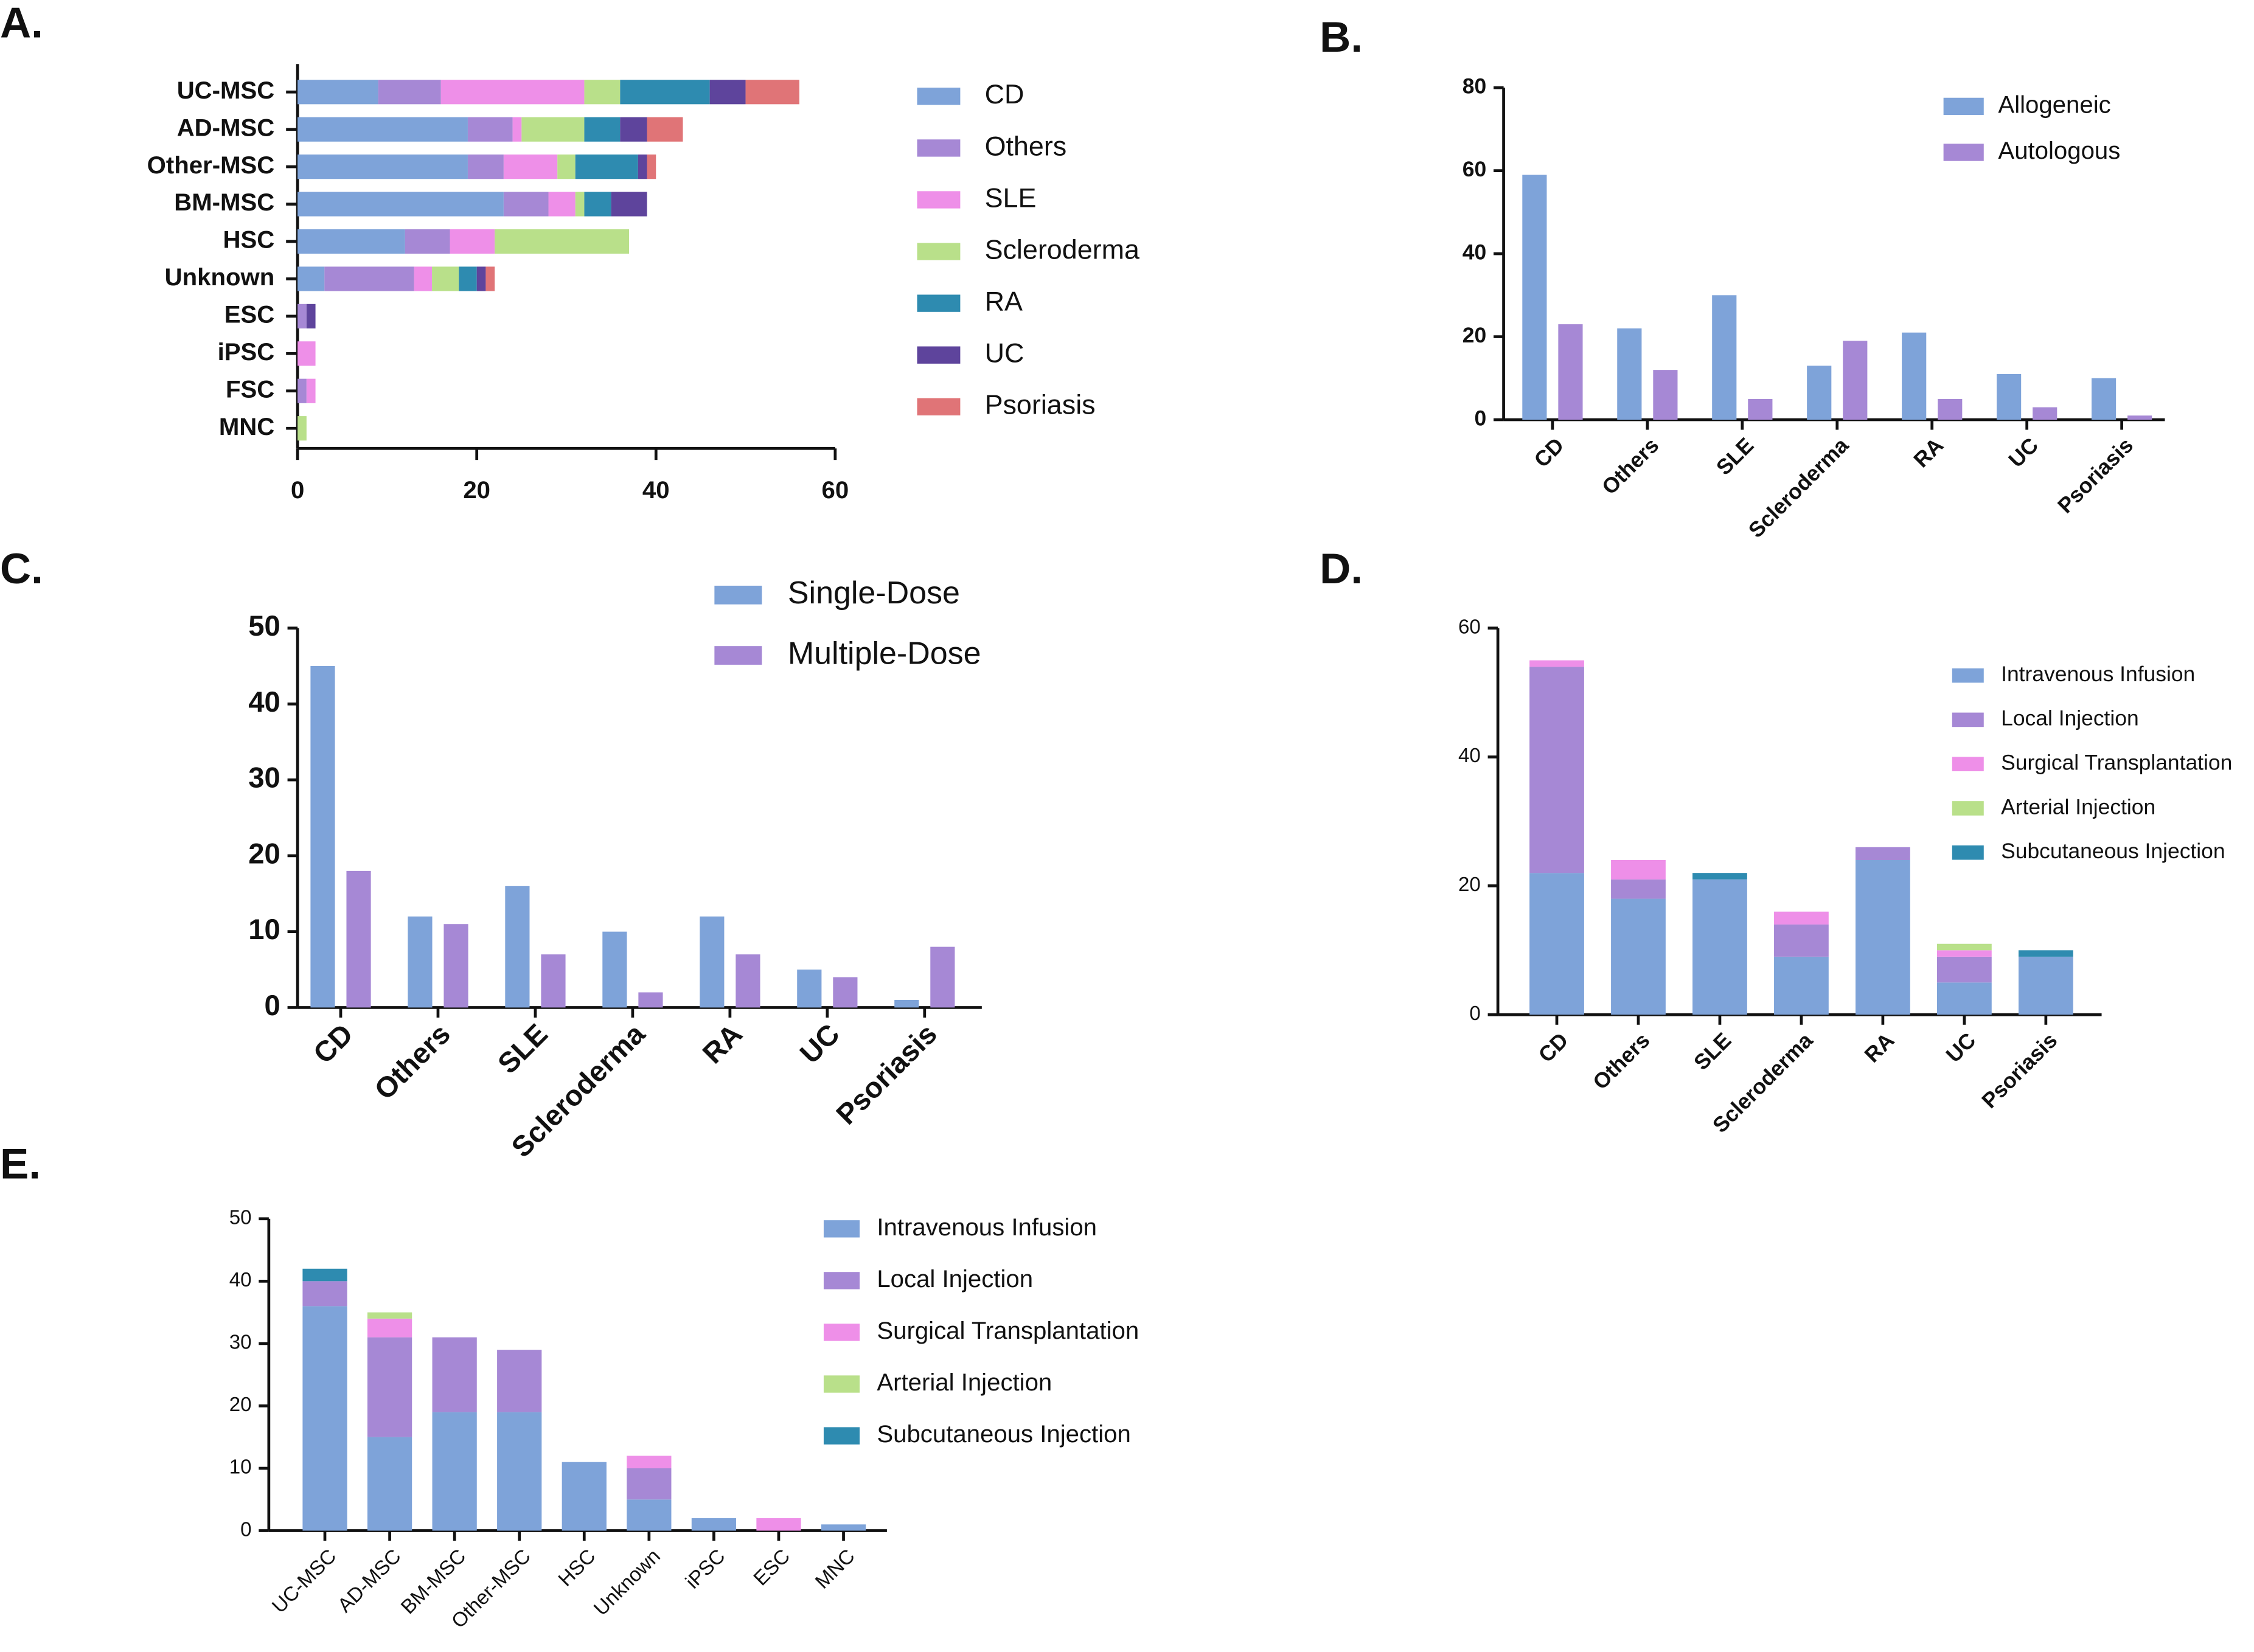 Image resolution: width=2254 pixels, height=1652 pixels. Describe the element at coordinates (1548, 452) in the screenshot. I see `x-tick-label: CD` at that location.